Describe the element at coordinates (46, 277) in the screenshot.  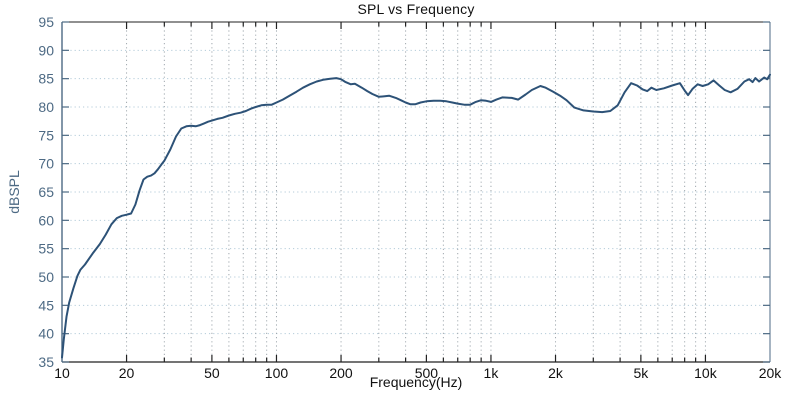
I see `y-tick-label: 50` at that location.